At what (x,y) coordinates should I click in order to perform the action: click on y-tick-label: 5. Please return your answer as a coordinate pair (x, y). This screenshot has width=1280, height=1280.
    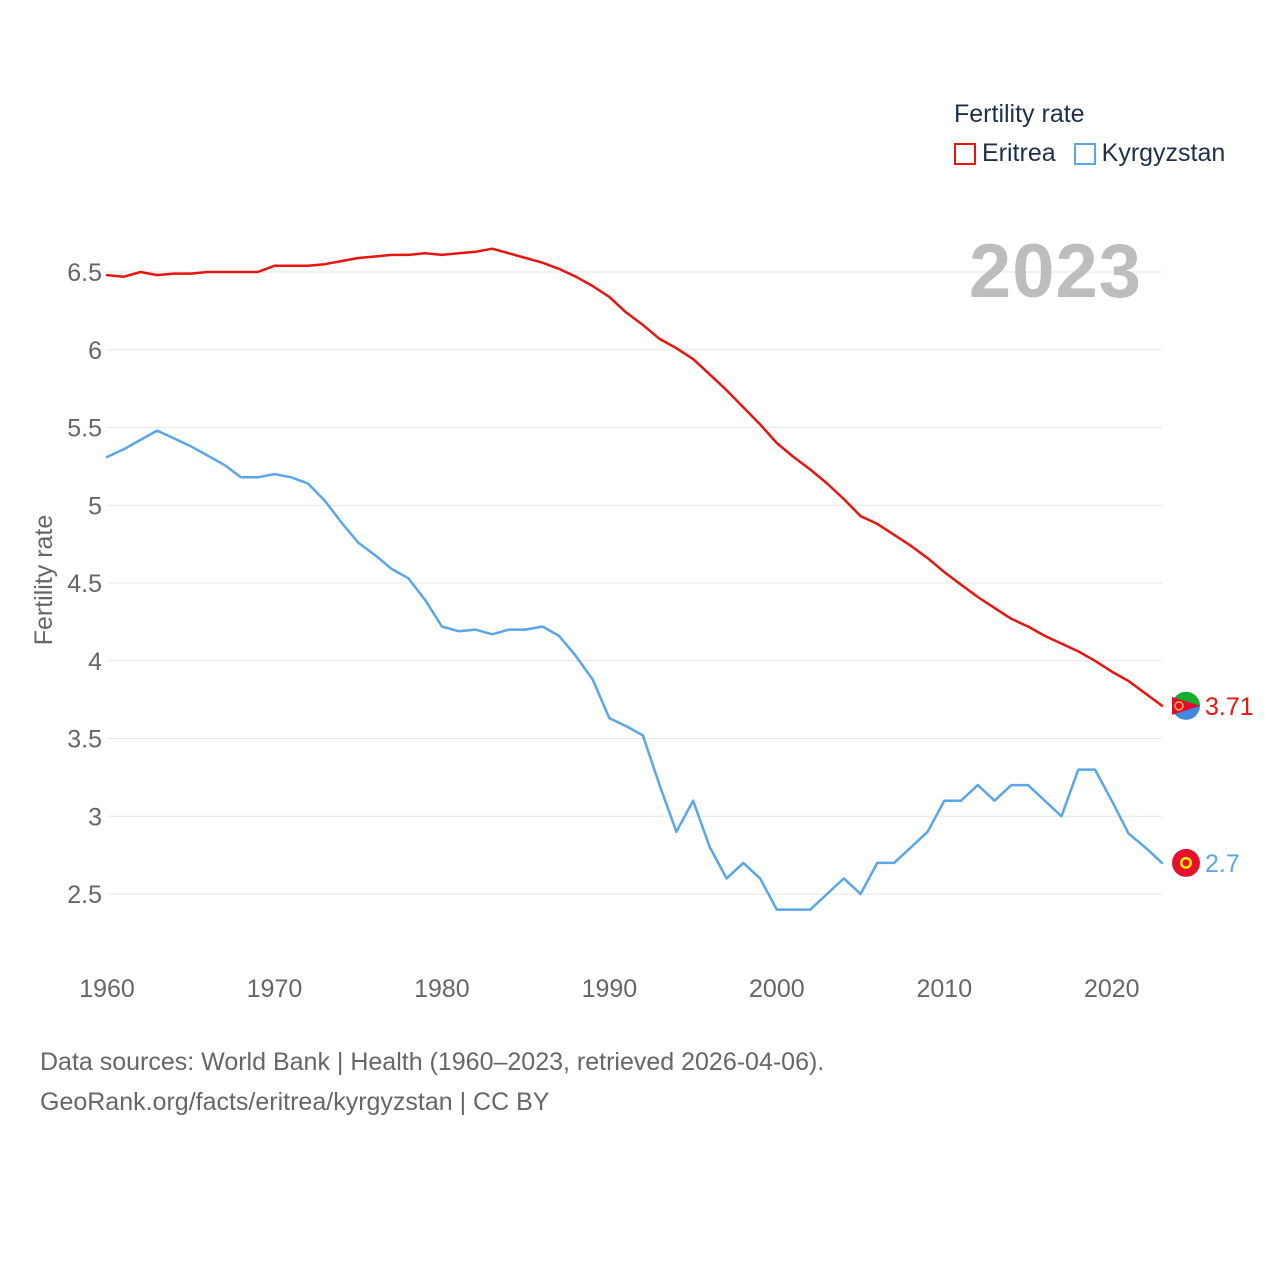
    Looking at the image, I should click on (95, 506).